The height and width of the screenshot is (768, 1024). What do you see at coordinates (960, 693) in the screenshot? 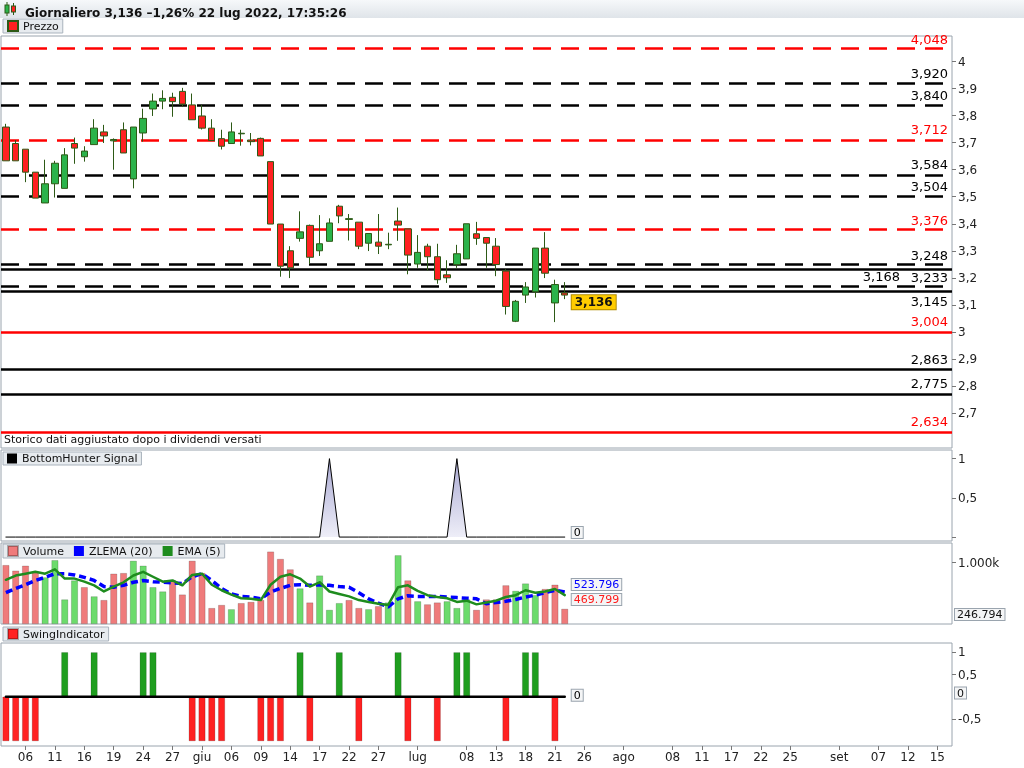
I see `text: 0` at bounding box center [960, 693].